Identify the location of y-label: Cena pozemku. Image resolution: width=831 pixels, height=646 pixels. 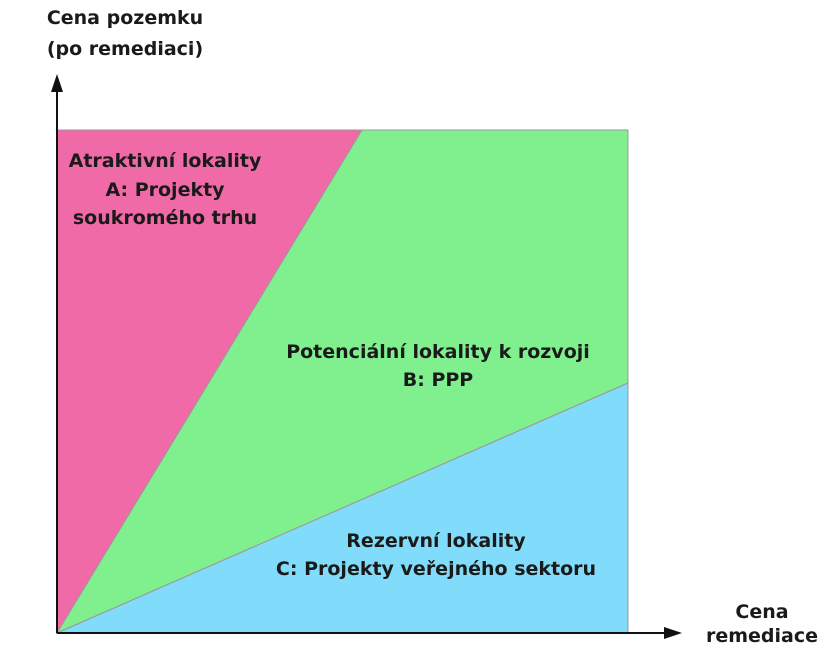
(125, 18).